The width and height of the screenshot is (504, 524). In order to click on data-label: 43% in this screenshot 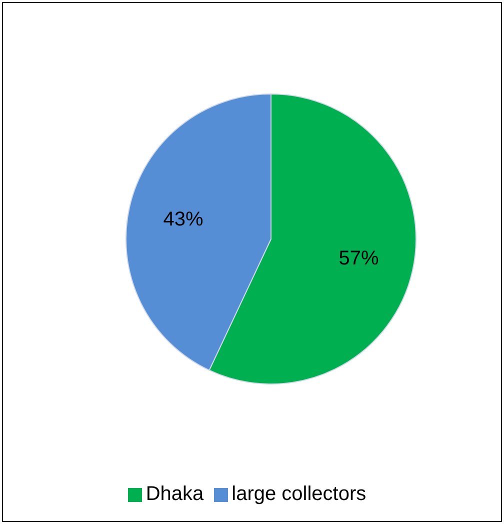, I will do `click(183, 219)`.